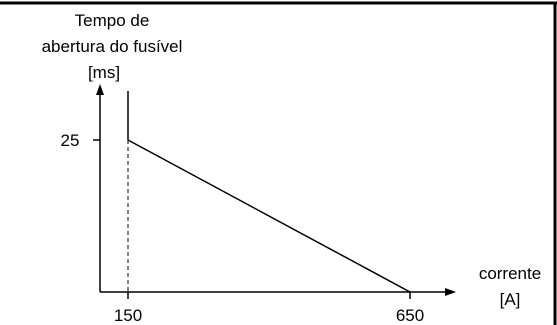 This screenshot has height=325, width=557. I want to click on ylabel-line-3: [ms], so click(104, 72).